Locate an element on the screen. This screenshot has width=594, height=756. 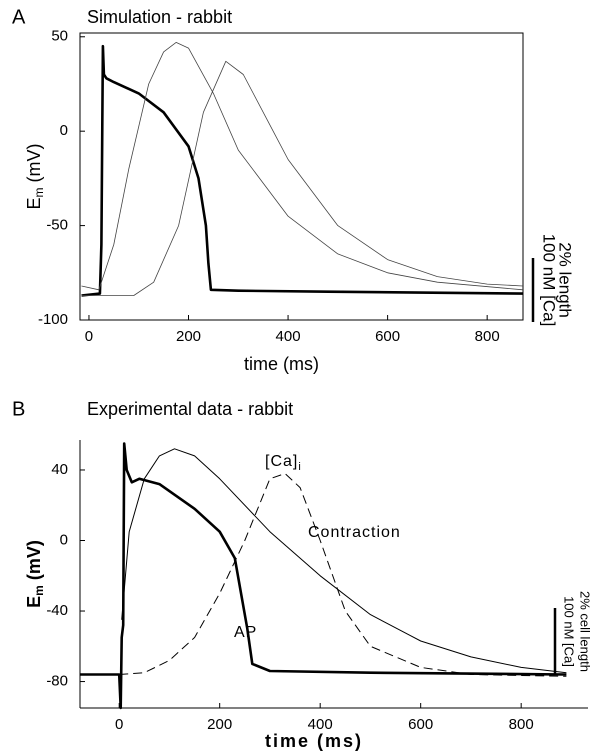
scale-bar-label: 2% cell length is located at coordinates (585, 631).